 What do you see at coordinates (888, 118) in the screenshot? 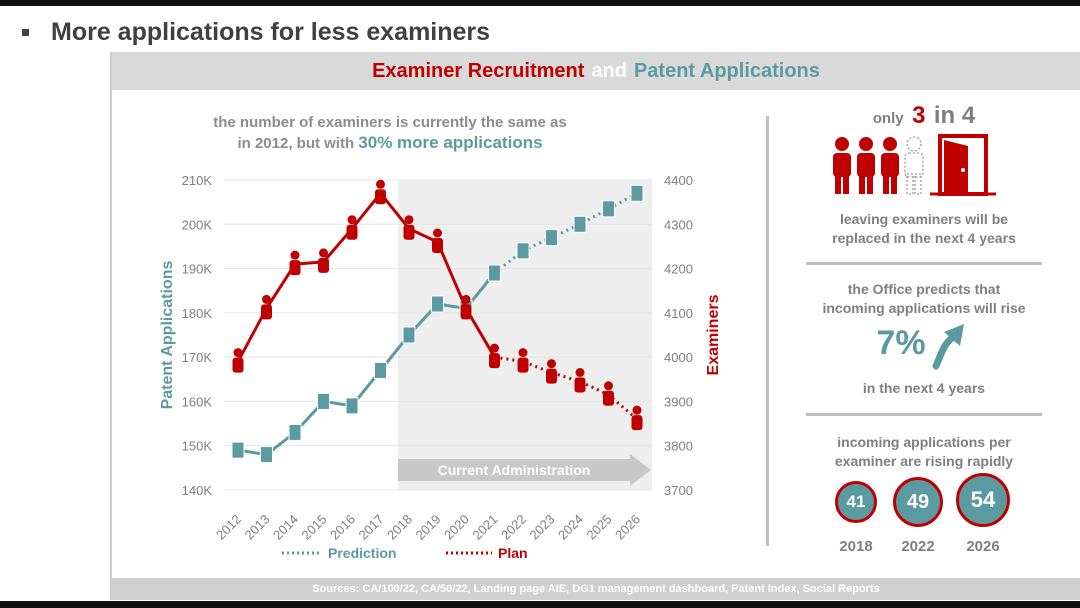
I see `ratio-only: only` at bounding box center [888, 118].